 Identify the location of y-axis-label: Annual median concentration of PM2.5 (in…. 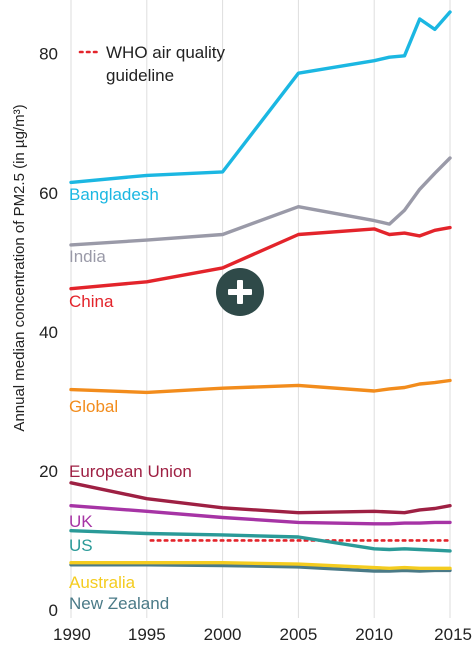
(19, 267).